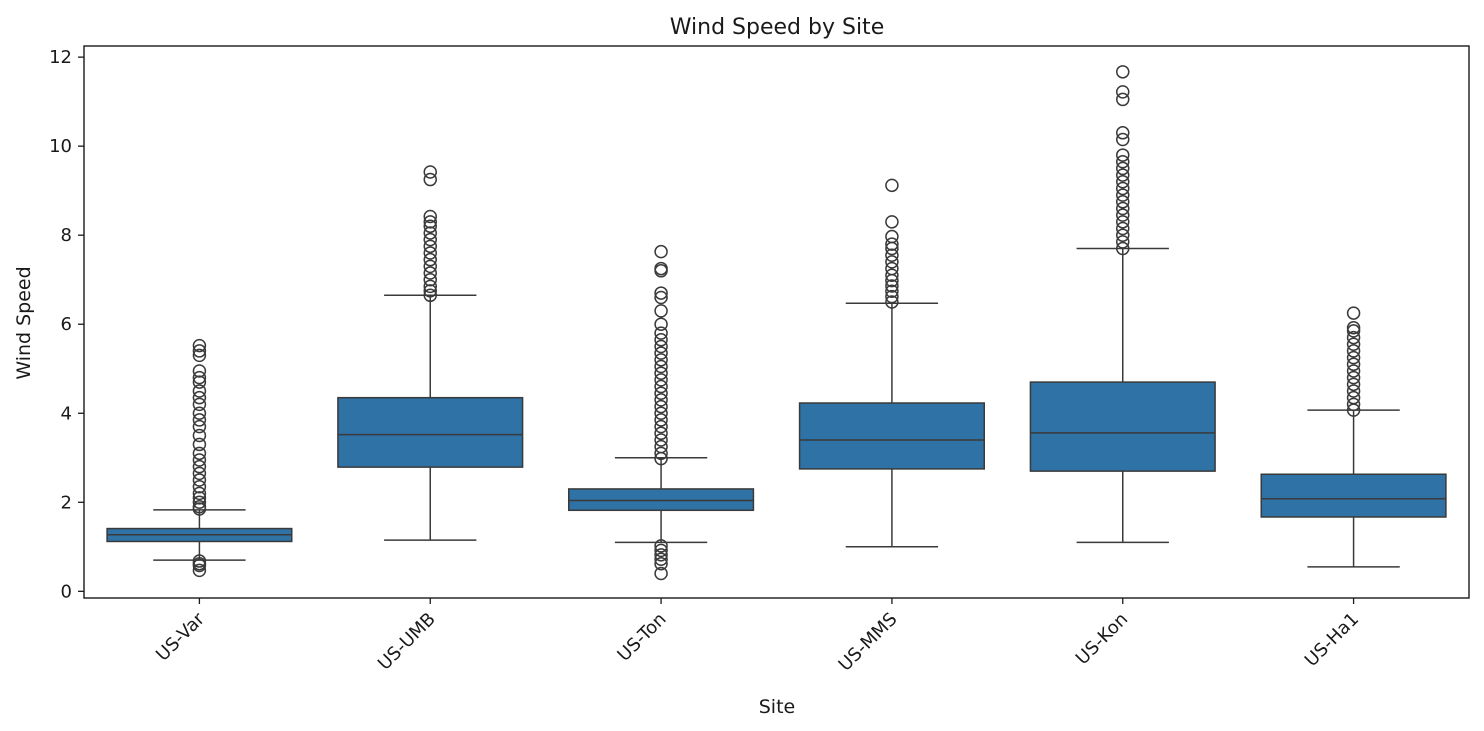  I want to click on y-tick-label: 12, so click(60, 57).